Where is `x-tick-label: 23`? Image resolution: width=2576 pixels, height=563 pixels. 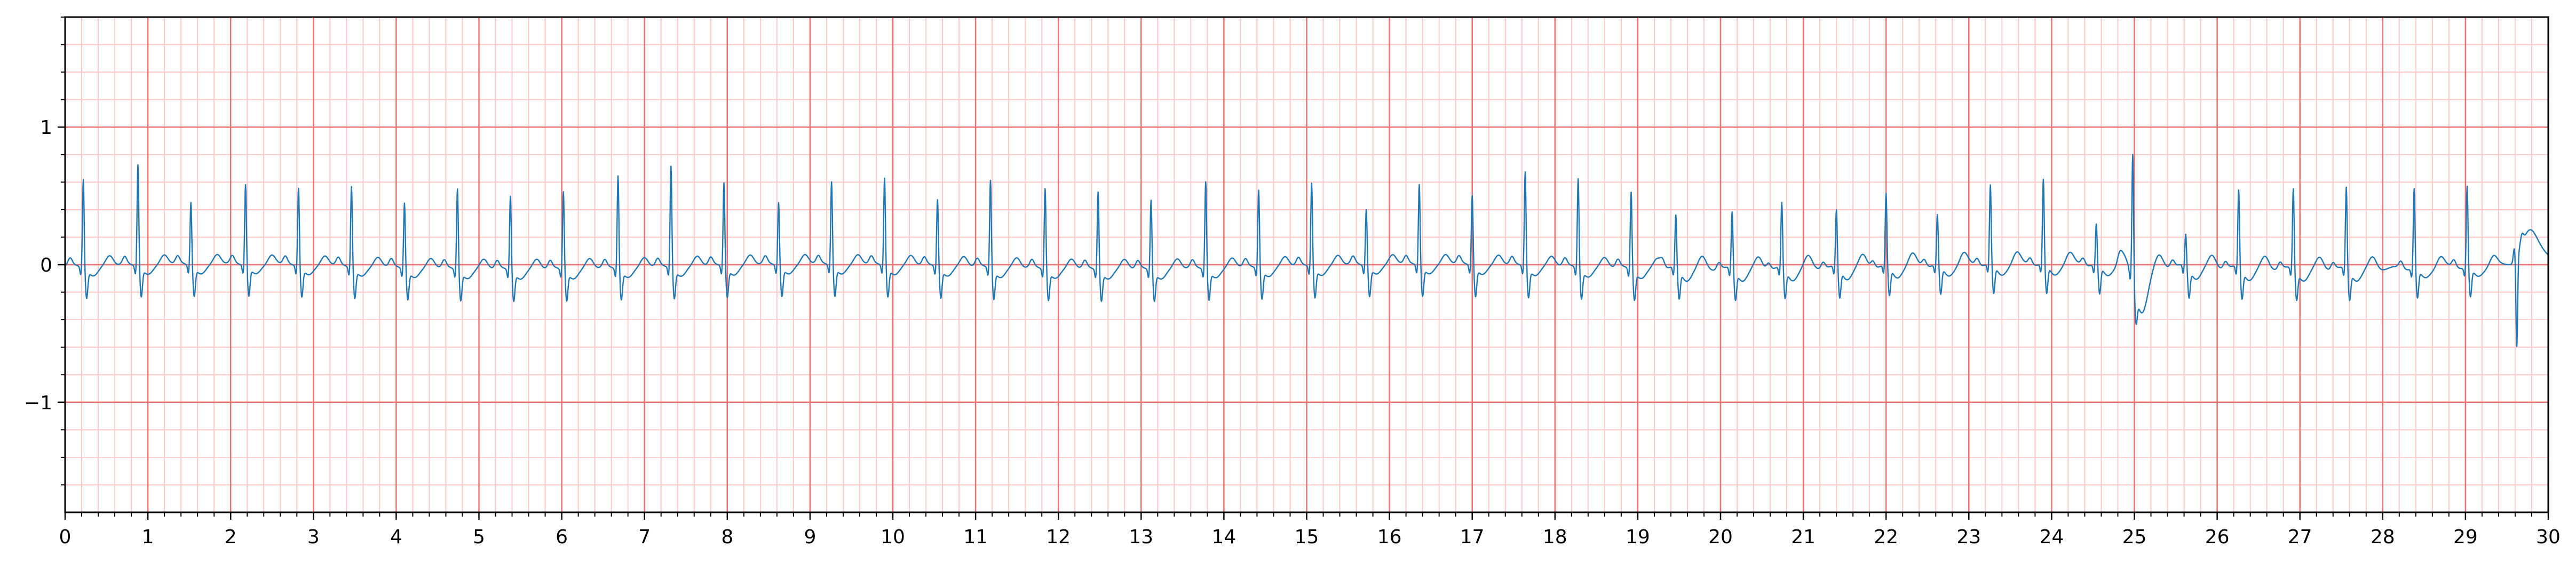 x-tick-label: 23 is located at coordinates (1968, 537).